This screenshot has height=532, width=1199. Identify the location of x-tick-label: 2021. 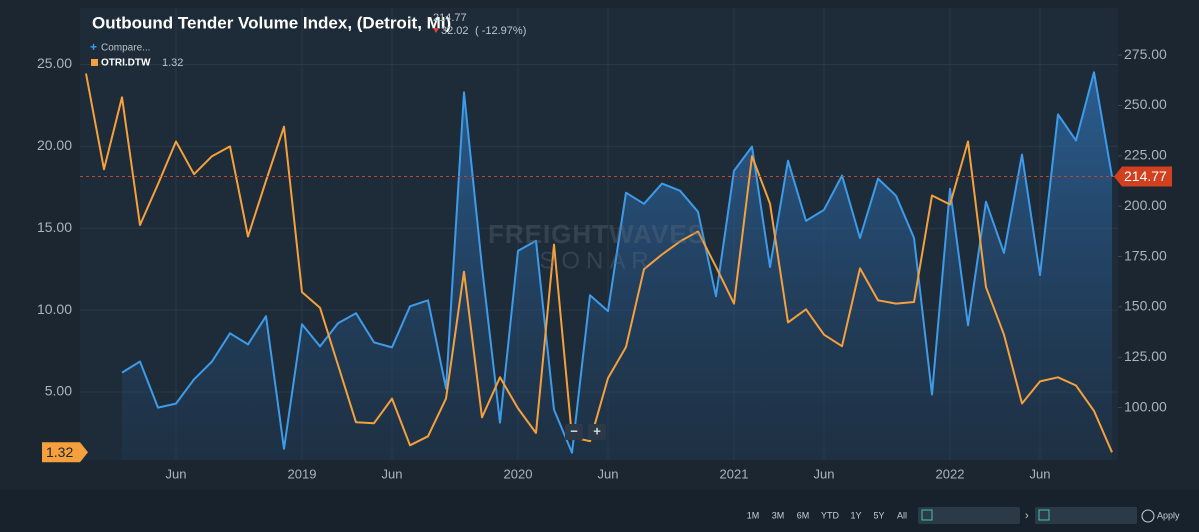
(734, 473).